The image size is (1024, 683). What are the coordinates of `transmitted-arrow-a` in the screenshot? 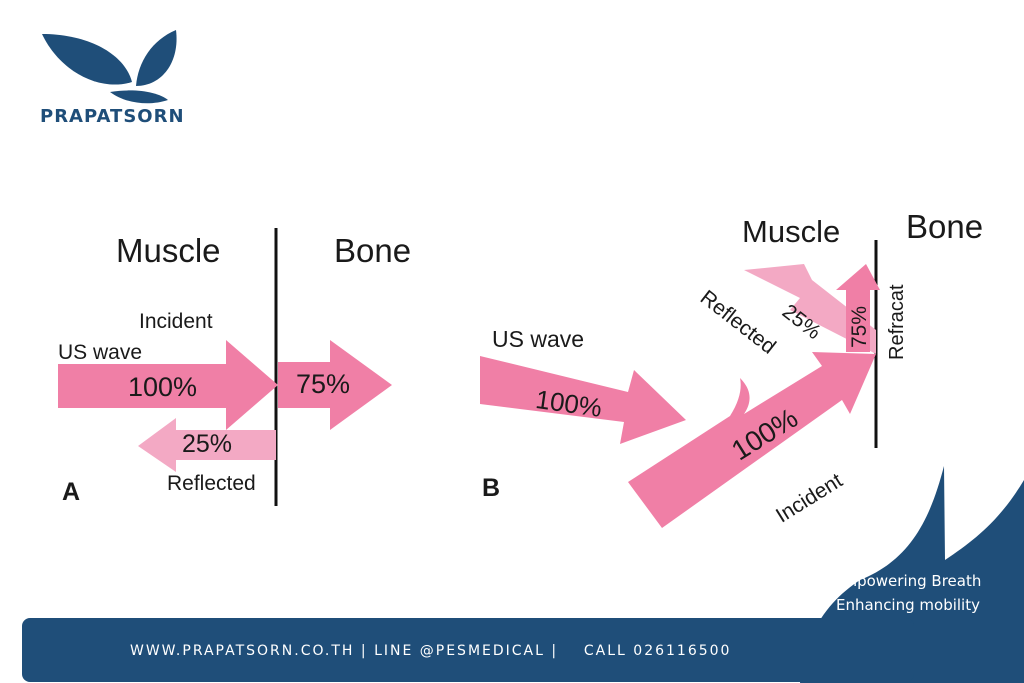 It's located at (335, 385).